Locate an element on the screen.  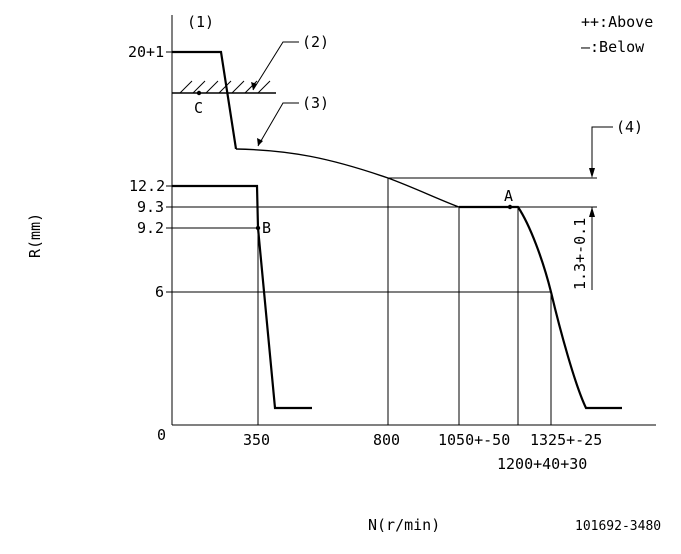
stop-hatching is located at coordinates (225, 87).